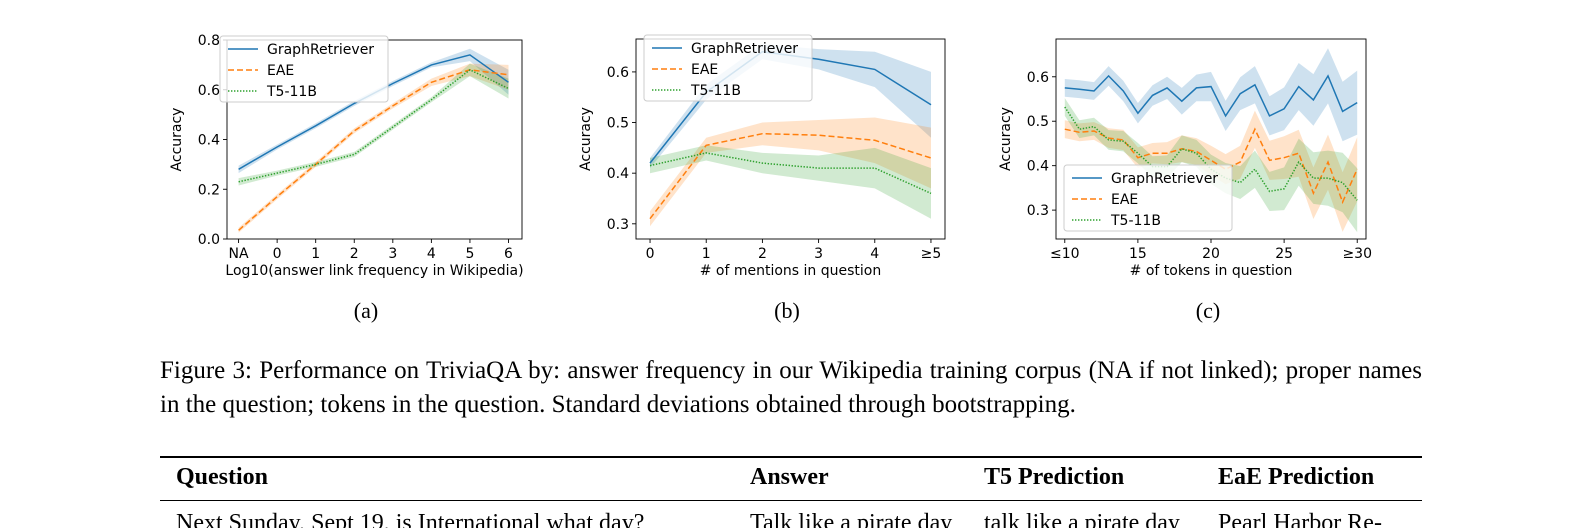 The width and height of the screenshot is (1571, 528). What do you see at coordinates (1357, 254) in the screenshot?
I see `x-tick-label: ≥30` at bounding box center [1357, 254].